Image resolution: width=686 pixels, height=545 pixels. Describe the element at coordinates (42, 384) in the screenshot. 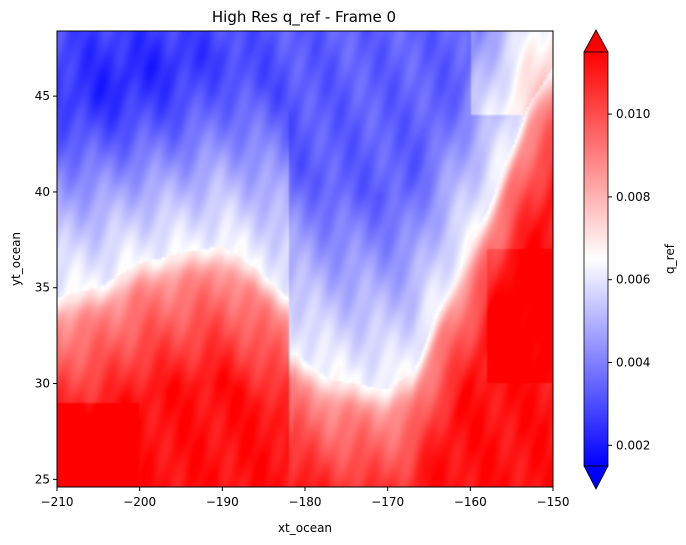

I see `y-tick-label: 30` at that location.